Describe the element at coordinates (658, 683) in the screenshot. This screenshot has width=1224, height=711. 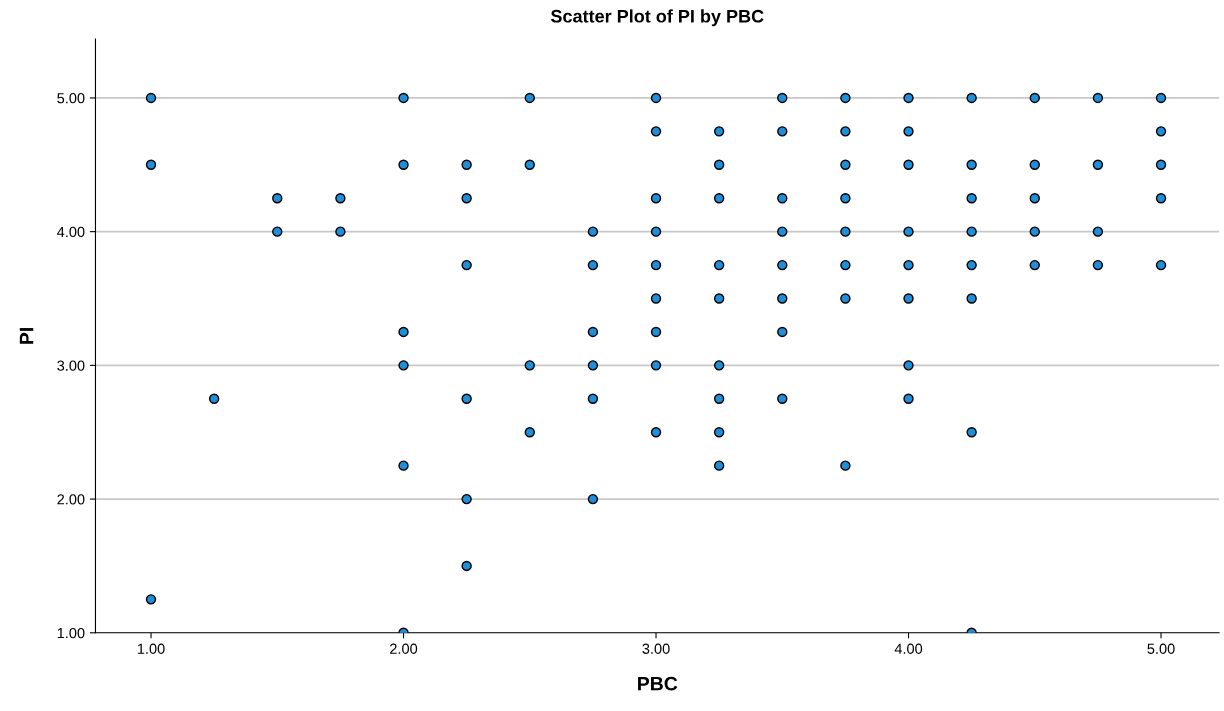
I see `x-axis-title: PBC` at that location.